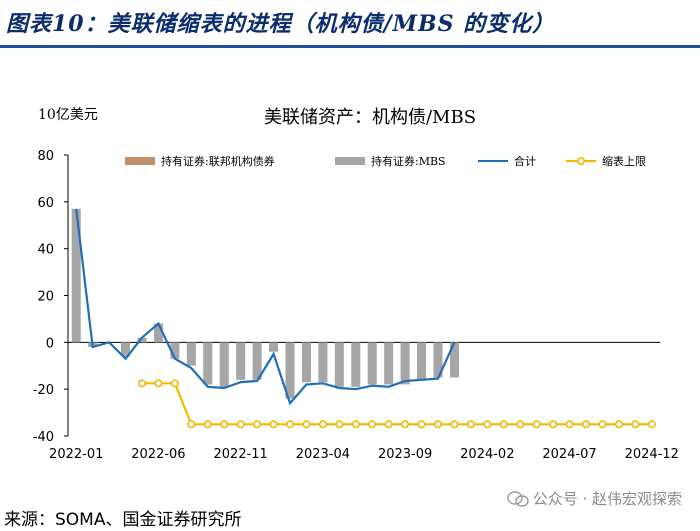 The height and width of the screenshot is (531, 700). What do you see at coordinates (652, 454) in the screenshot?
I see `x-tick-label: 2024-12` at bounding box center [652, 454].